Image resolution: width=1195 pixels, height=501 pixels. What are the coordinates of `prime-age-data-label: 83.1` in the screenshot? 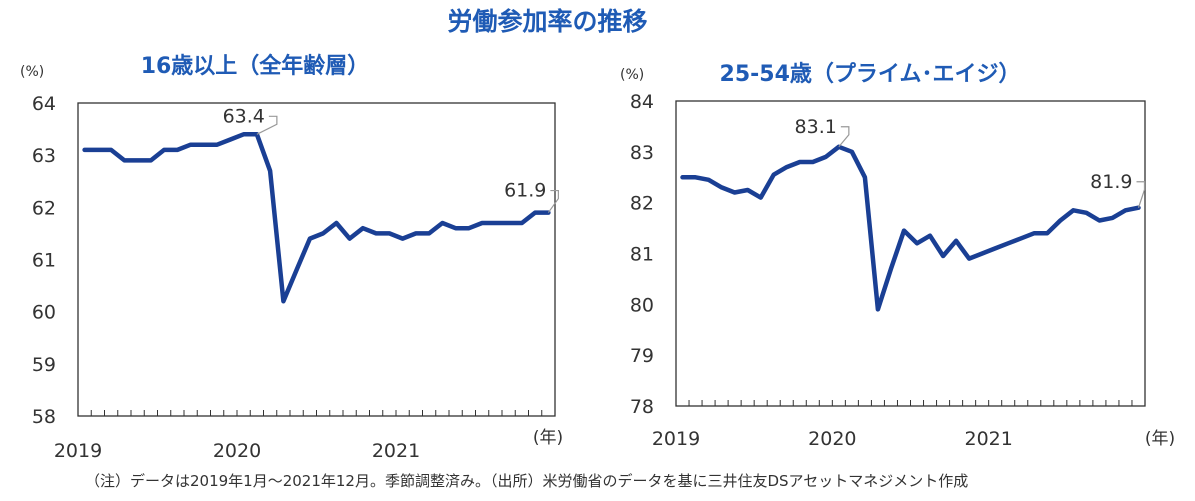 It's located at (816, 127).